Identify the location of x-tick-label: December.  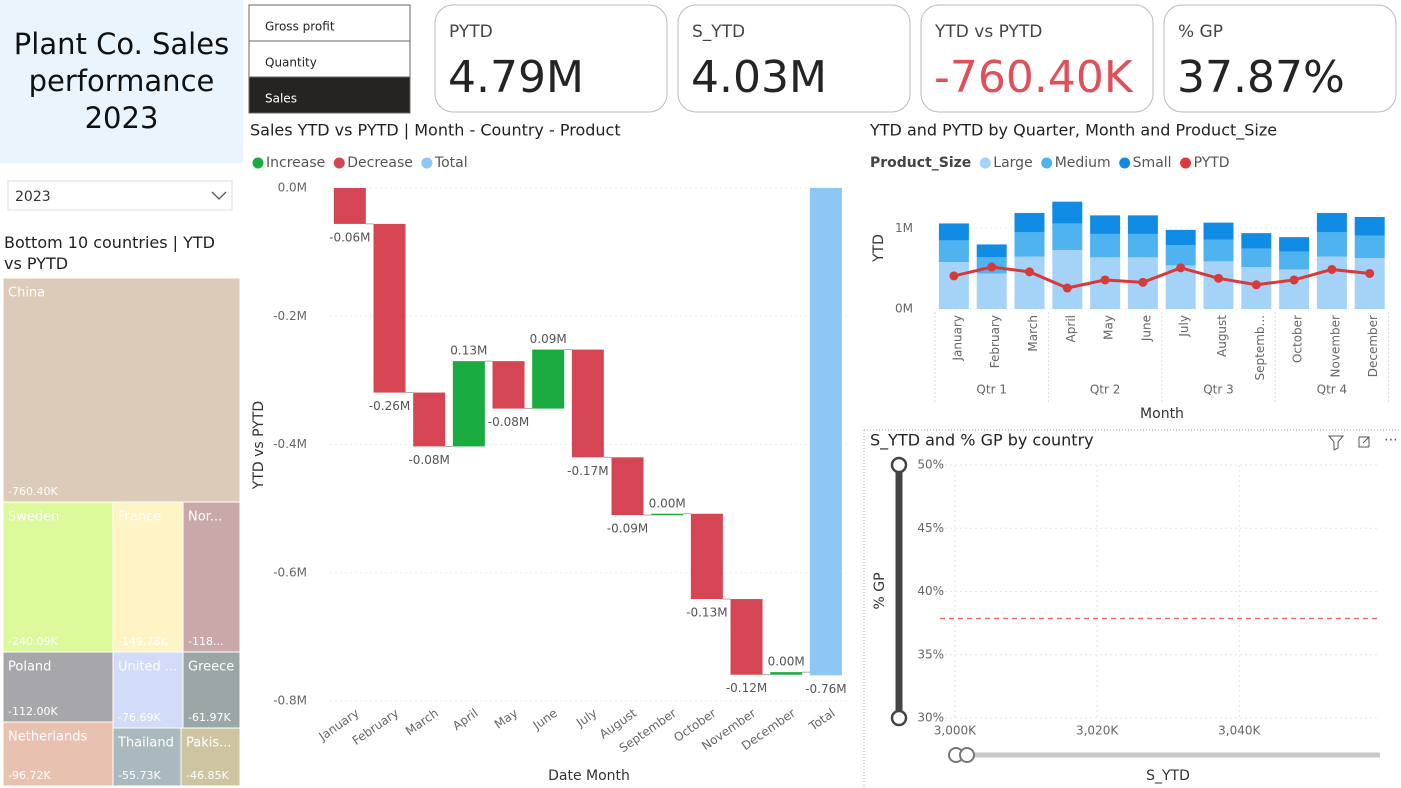
(1373, 346).